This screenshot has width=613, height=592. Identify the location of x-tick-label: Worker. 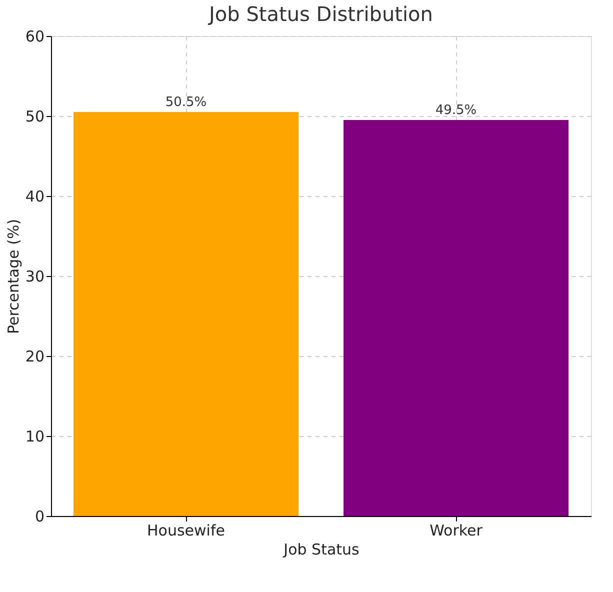
(457, 531).